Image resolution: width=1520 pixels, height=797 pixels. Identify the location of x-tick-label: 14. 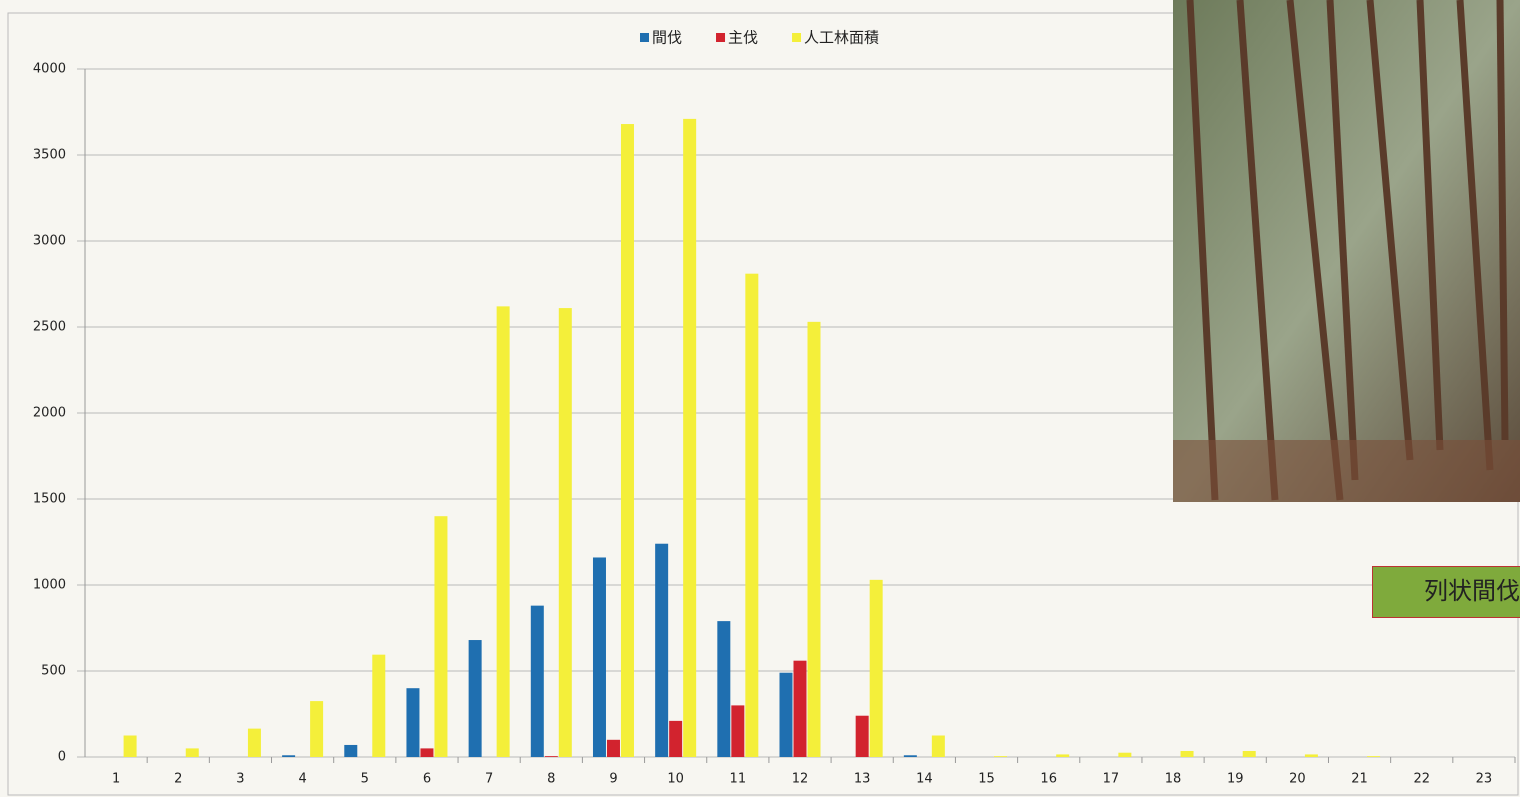
(924, 779).